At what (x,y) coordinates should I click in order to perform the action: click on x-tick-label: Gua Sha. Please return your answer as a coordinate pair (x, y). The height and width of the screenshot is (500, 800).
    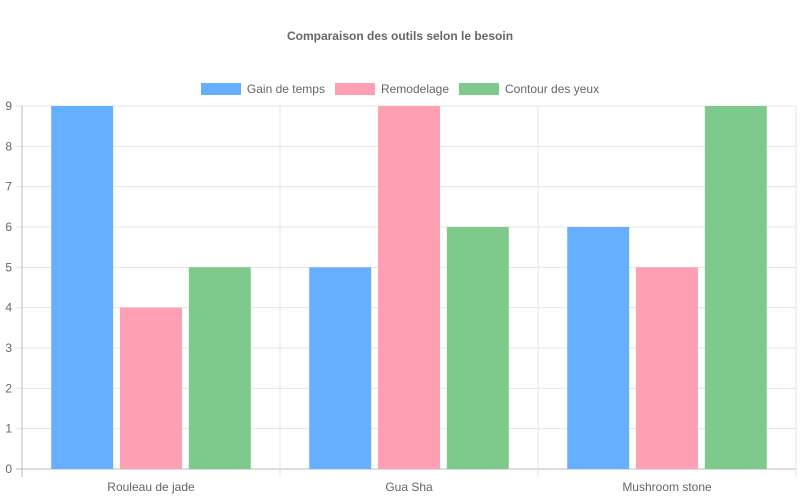
    Looking at the image, I should click on (409, 487).